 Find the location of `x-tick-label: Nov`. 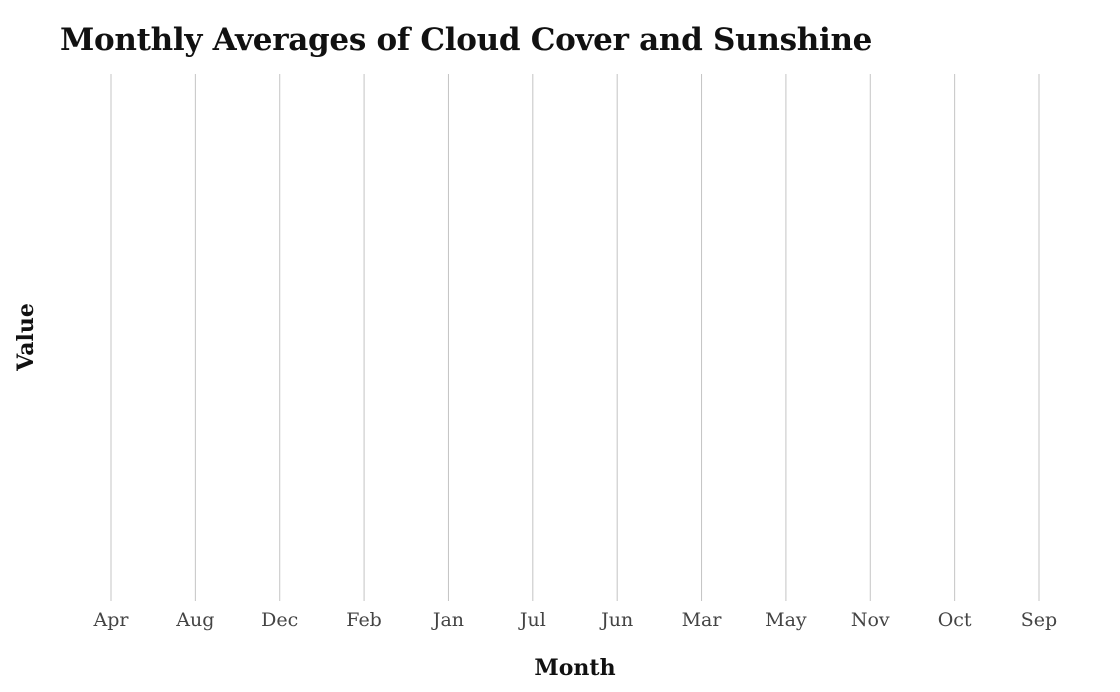

x-tick-label: Nov is located at coordinates (870, 620).